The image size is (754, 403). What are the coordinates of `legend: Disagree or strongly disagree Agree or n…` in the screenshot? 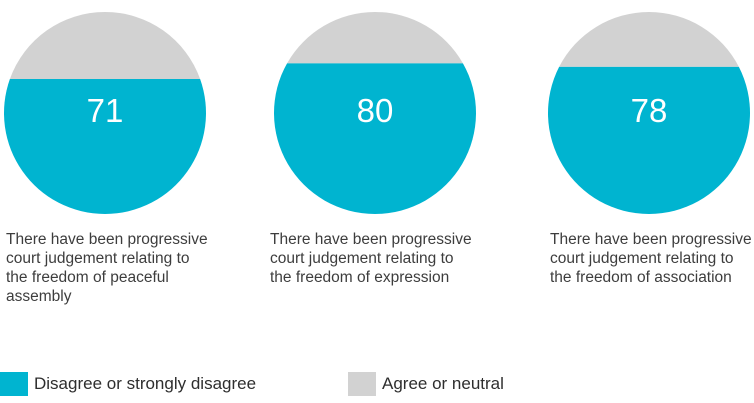 It's located at (377, 383).